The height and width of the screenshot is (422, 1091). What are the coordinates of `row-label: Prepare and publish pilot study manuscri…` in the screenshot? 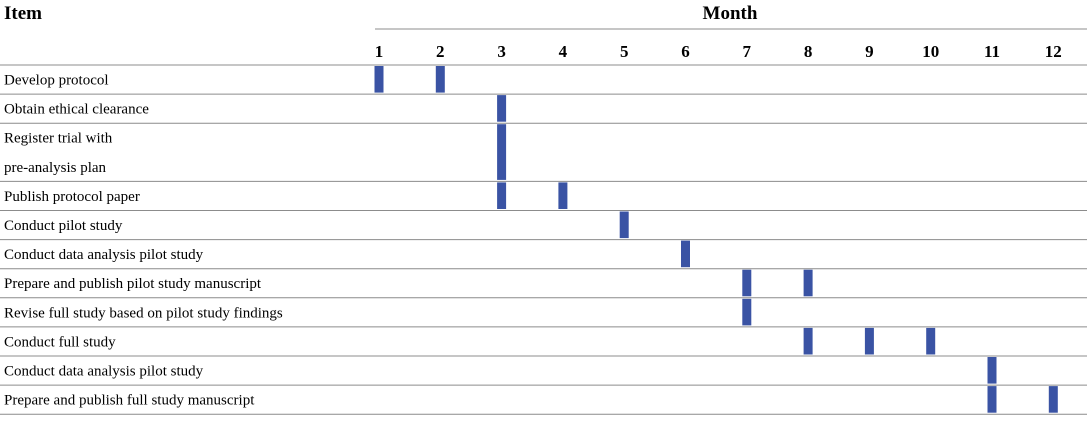 It's located at (133, 284).